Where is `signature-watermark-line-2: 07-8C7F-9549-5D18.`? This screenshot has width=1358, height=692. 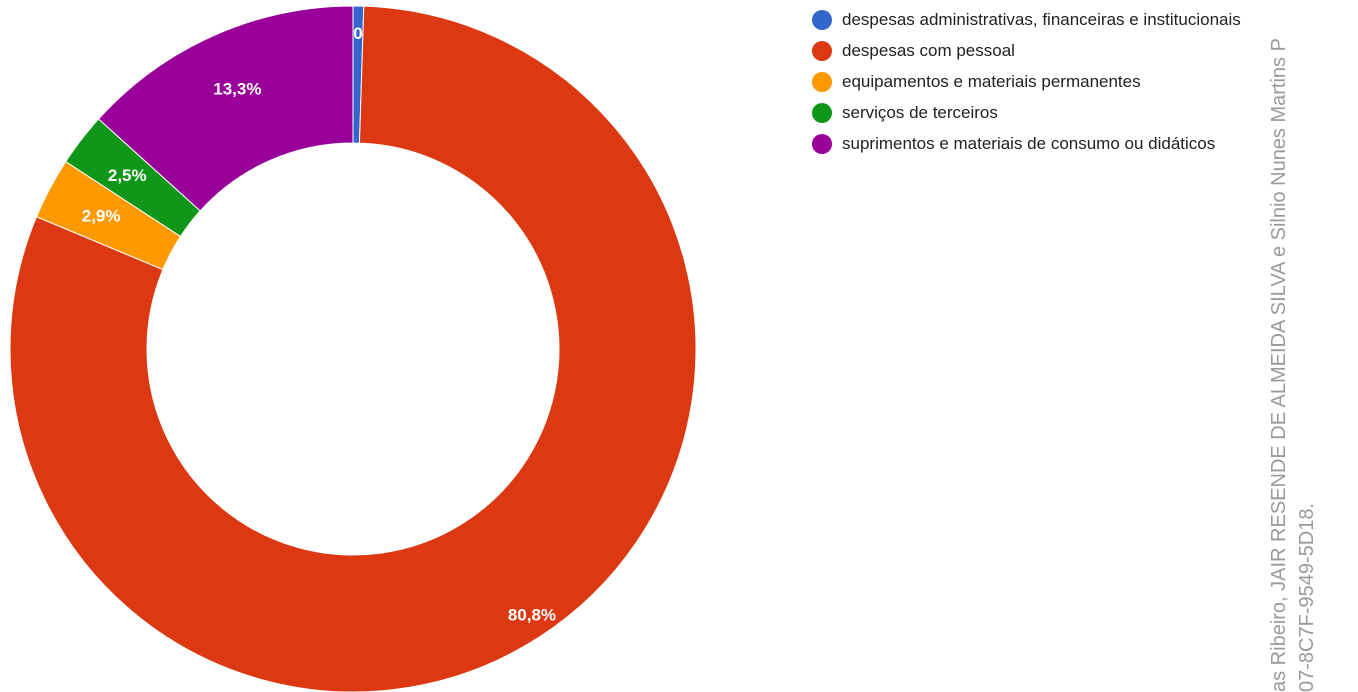
signature-watermark-line-2: 07-8C7F-9549-5D18. is located at coordinates (1307, 597).